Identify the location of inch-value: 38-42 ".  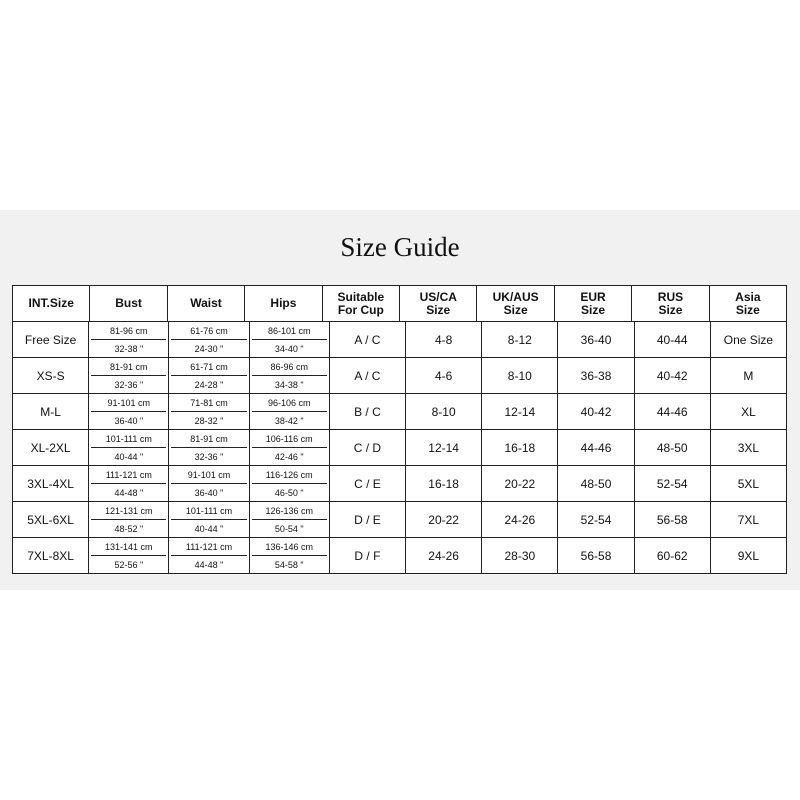
(289, 420).